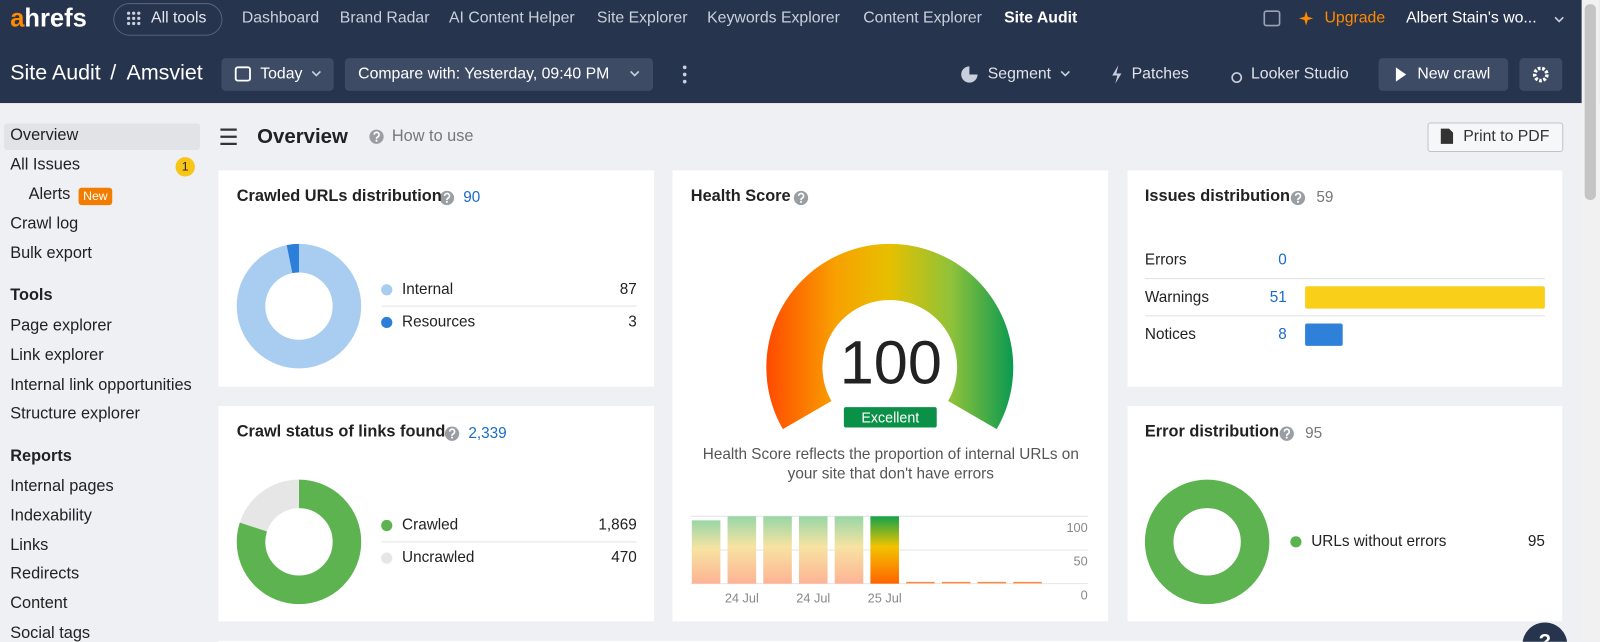  I want to click on upgrade-link: Upgrade, so click(1355, 18).